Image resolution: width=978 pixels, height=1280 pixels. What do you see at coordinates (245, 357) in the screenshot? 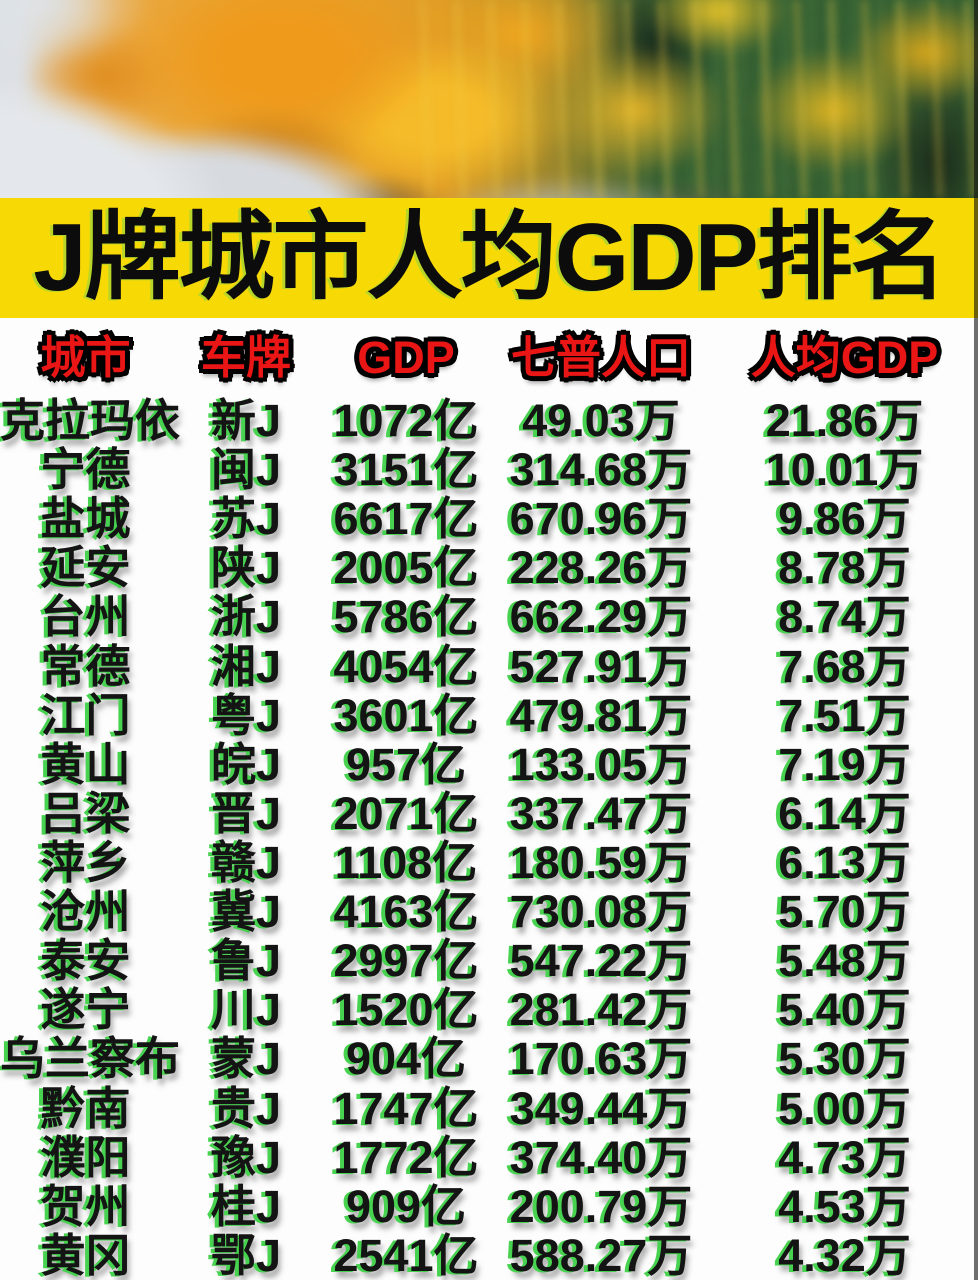
I see `header-plate: 车牌` at bounding box center [245, 357].